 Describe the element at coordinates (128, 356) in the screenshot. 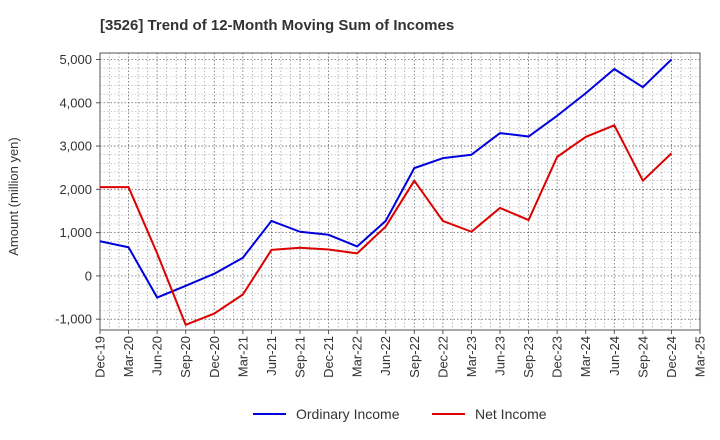

I see `x-tick-label: Mar-20` at that location.